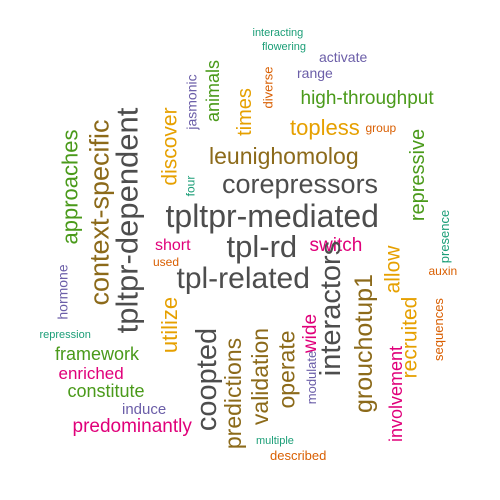 The image size is (500, 500). What do you see at coordinates (91, 373) in the screenshot?
I see `word-enriched: enriched` at bounding box center [91, 373].